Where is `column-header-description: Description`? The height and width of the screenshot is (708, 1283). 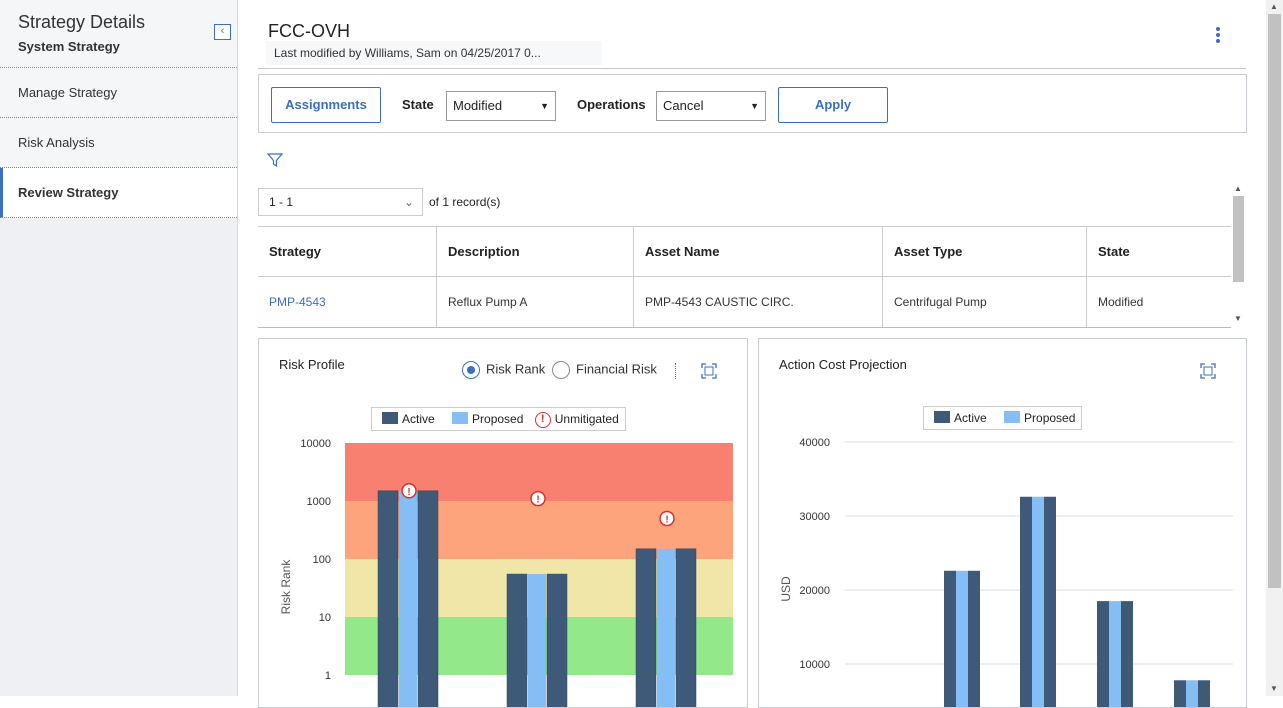 column-header-description: Description is located at coordinates (535, 252).